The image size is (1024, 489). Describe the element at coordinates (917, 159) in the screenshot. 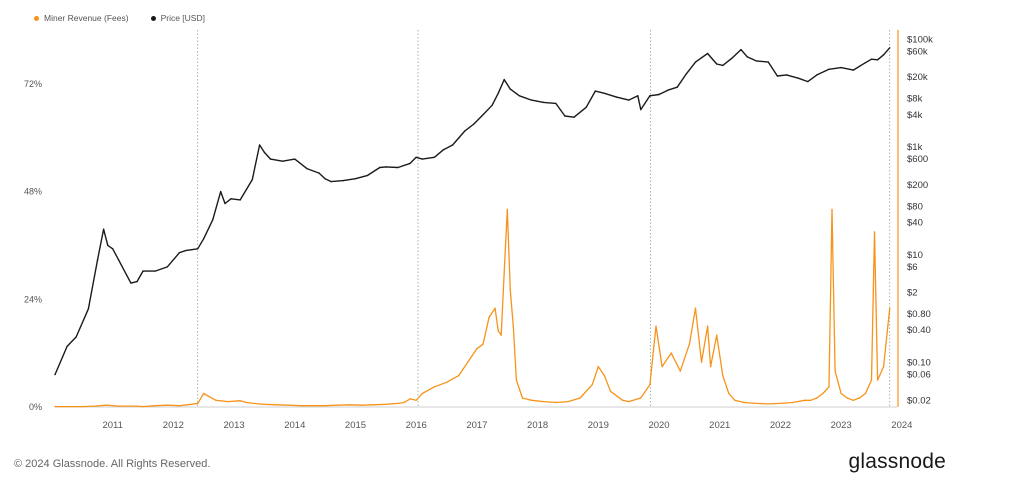

I see `right-tick-label-6: $600` at that location.